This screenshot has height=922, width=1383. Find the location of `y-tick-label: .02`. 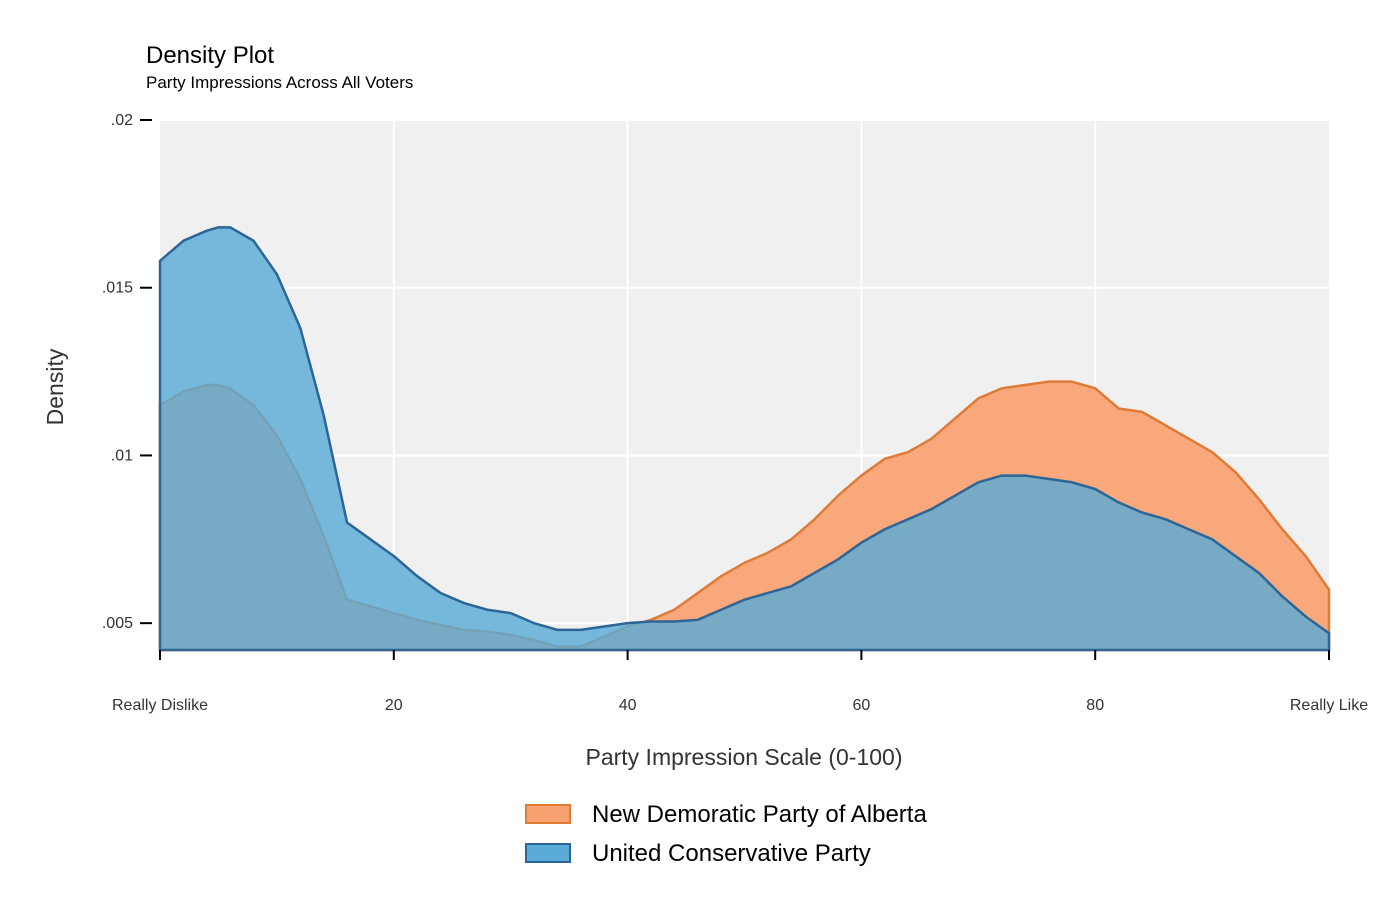

y-tick-label: .02 is located at coordinates (122, 120).